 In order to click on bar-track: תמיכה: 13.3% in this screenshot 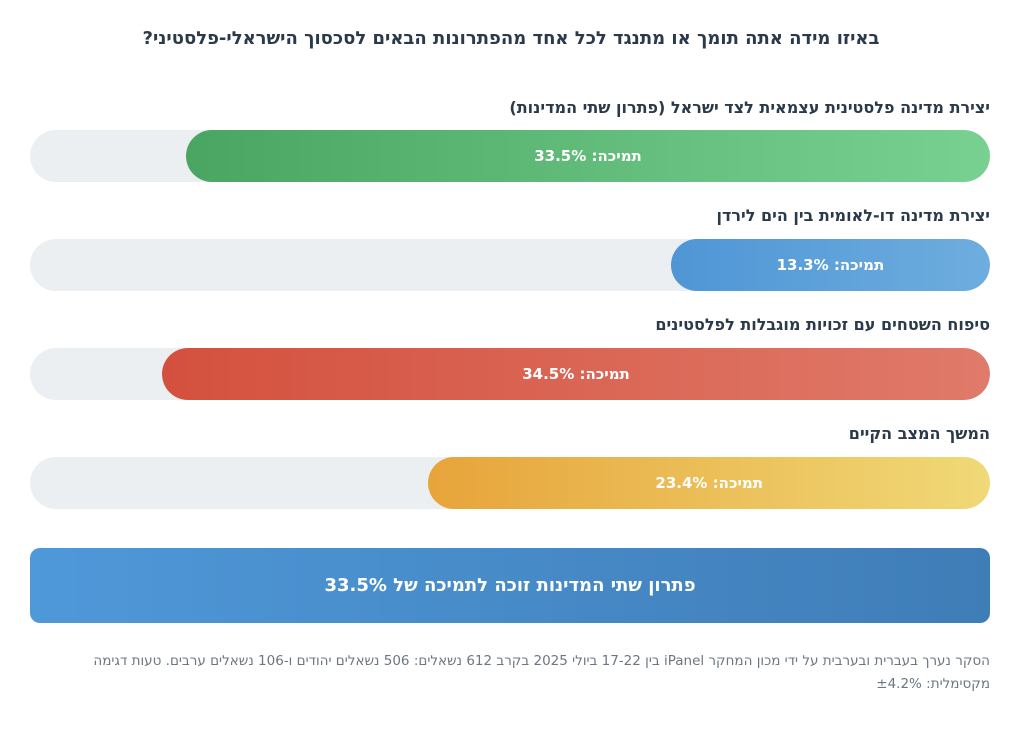, I will do `click(510, 265)`.